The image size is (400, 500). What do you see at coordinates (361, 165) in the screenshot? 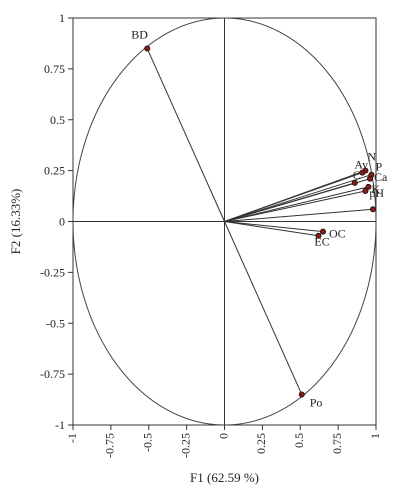
I see `point-label: Av` at bounding box center [361, 165].